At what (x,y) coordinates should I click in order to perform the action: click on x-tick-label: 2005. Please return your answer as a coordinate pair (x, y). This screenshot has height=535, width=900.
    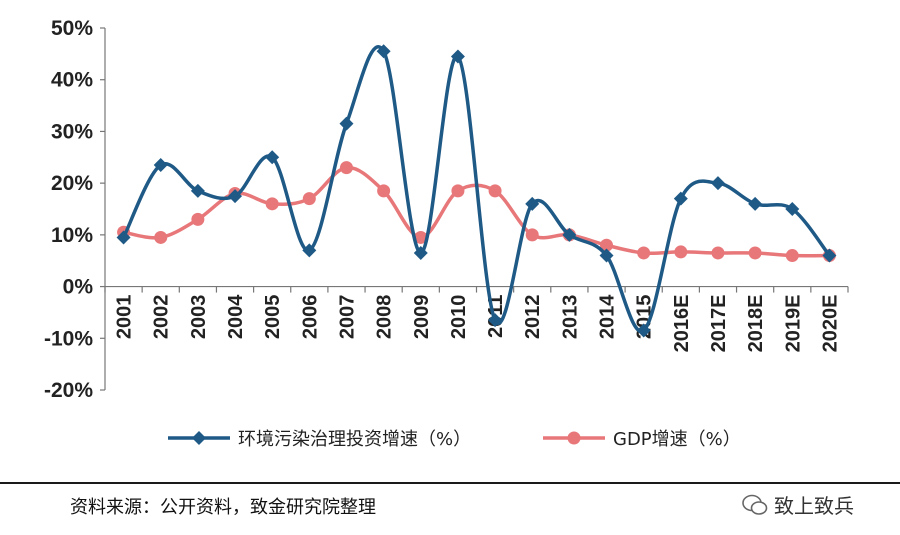
    Looking at the image, I should click on (273, 317).